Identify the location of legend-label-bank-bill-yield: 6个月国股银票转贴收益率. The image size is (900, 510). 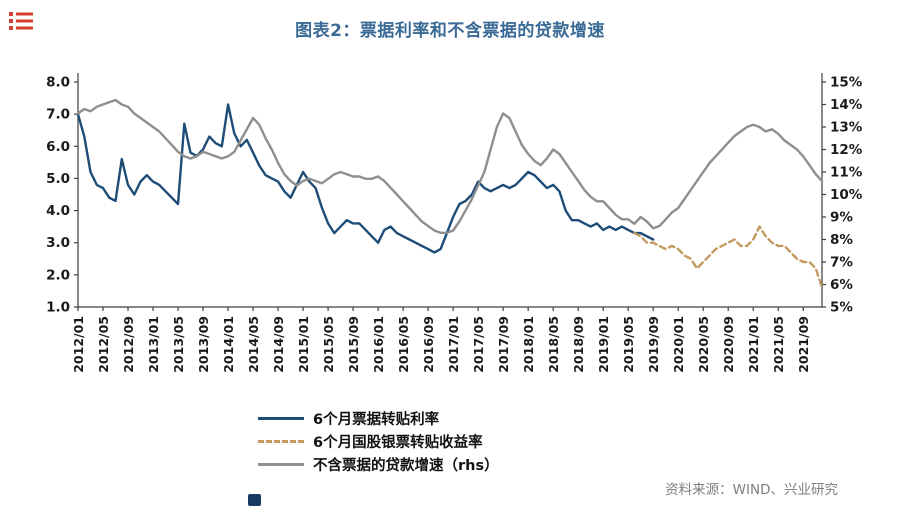
(398, 443).